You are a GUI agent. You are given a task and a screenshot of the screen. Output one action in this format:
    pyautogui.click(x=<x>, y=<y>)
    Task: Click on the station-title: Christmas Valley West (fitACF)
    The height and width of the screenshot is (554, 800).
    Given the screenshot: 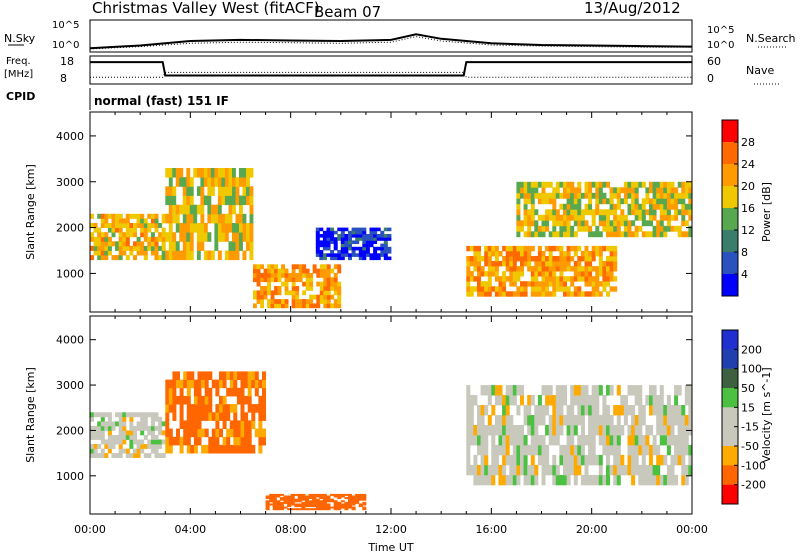 What is the action you would take?
    pyautogui.click(x=206, y=8)
    